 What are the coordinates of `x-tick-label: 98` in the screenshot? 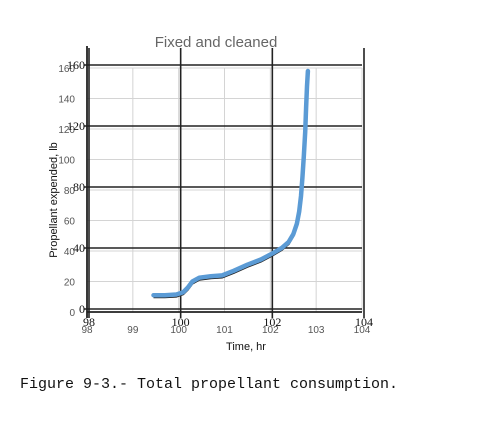 It's located at (87, 330).